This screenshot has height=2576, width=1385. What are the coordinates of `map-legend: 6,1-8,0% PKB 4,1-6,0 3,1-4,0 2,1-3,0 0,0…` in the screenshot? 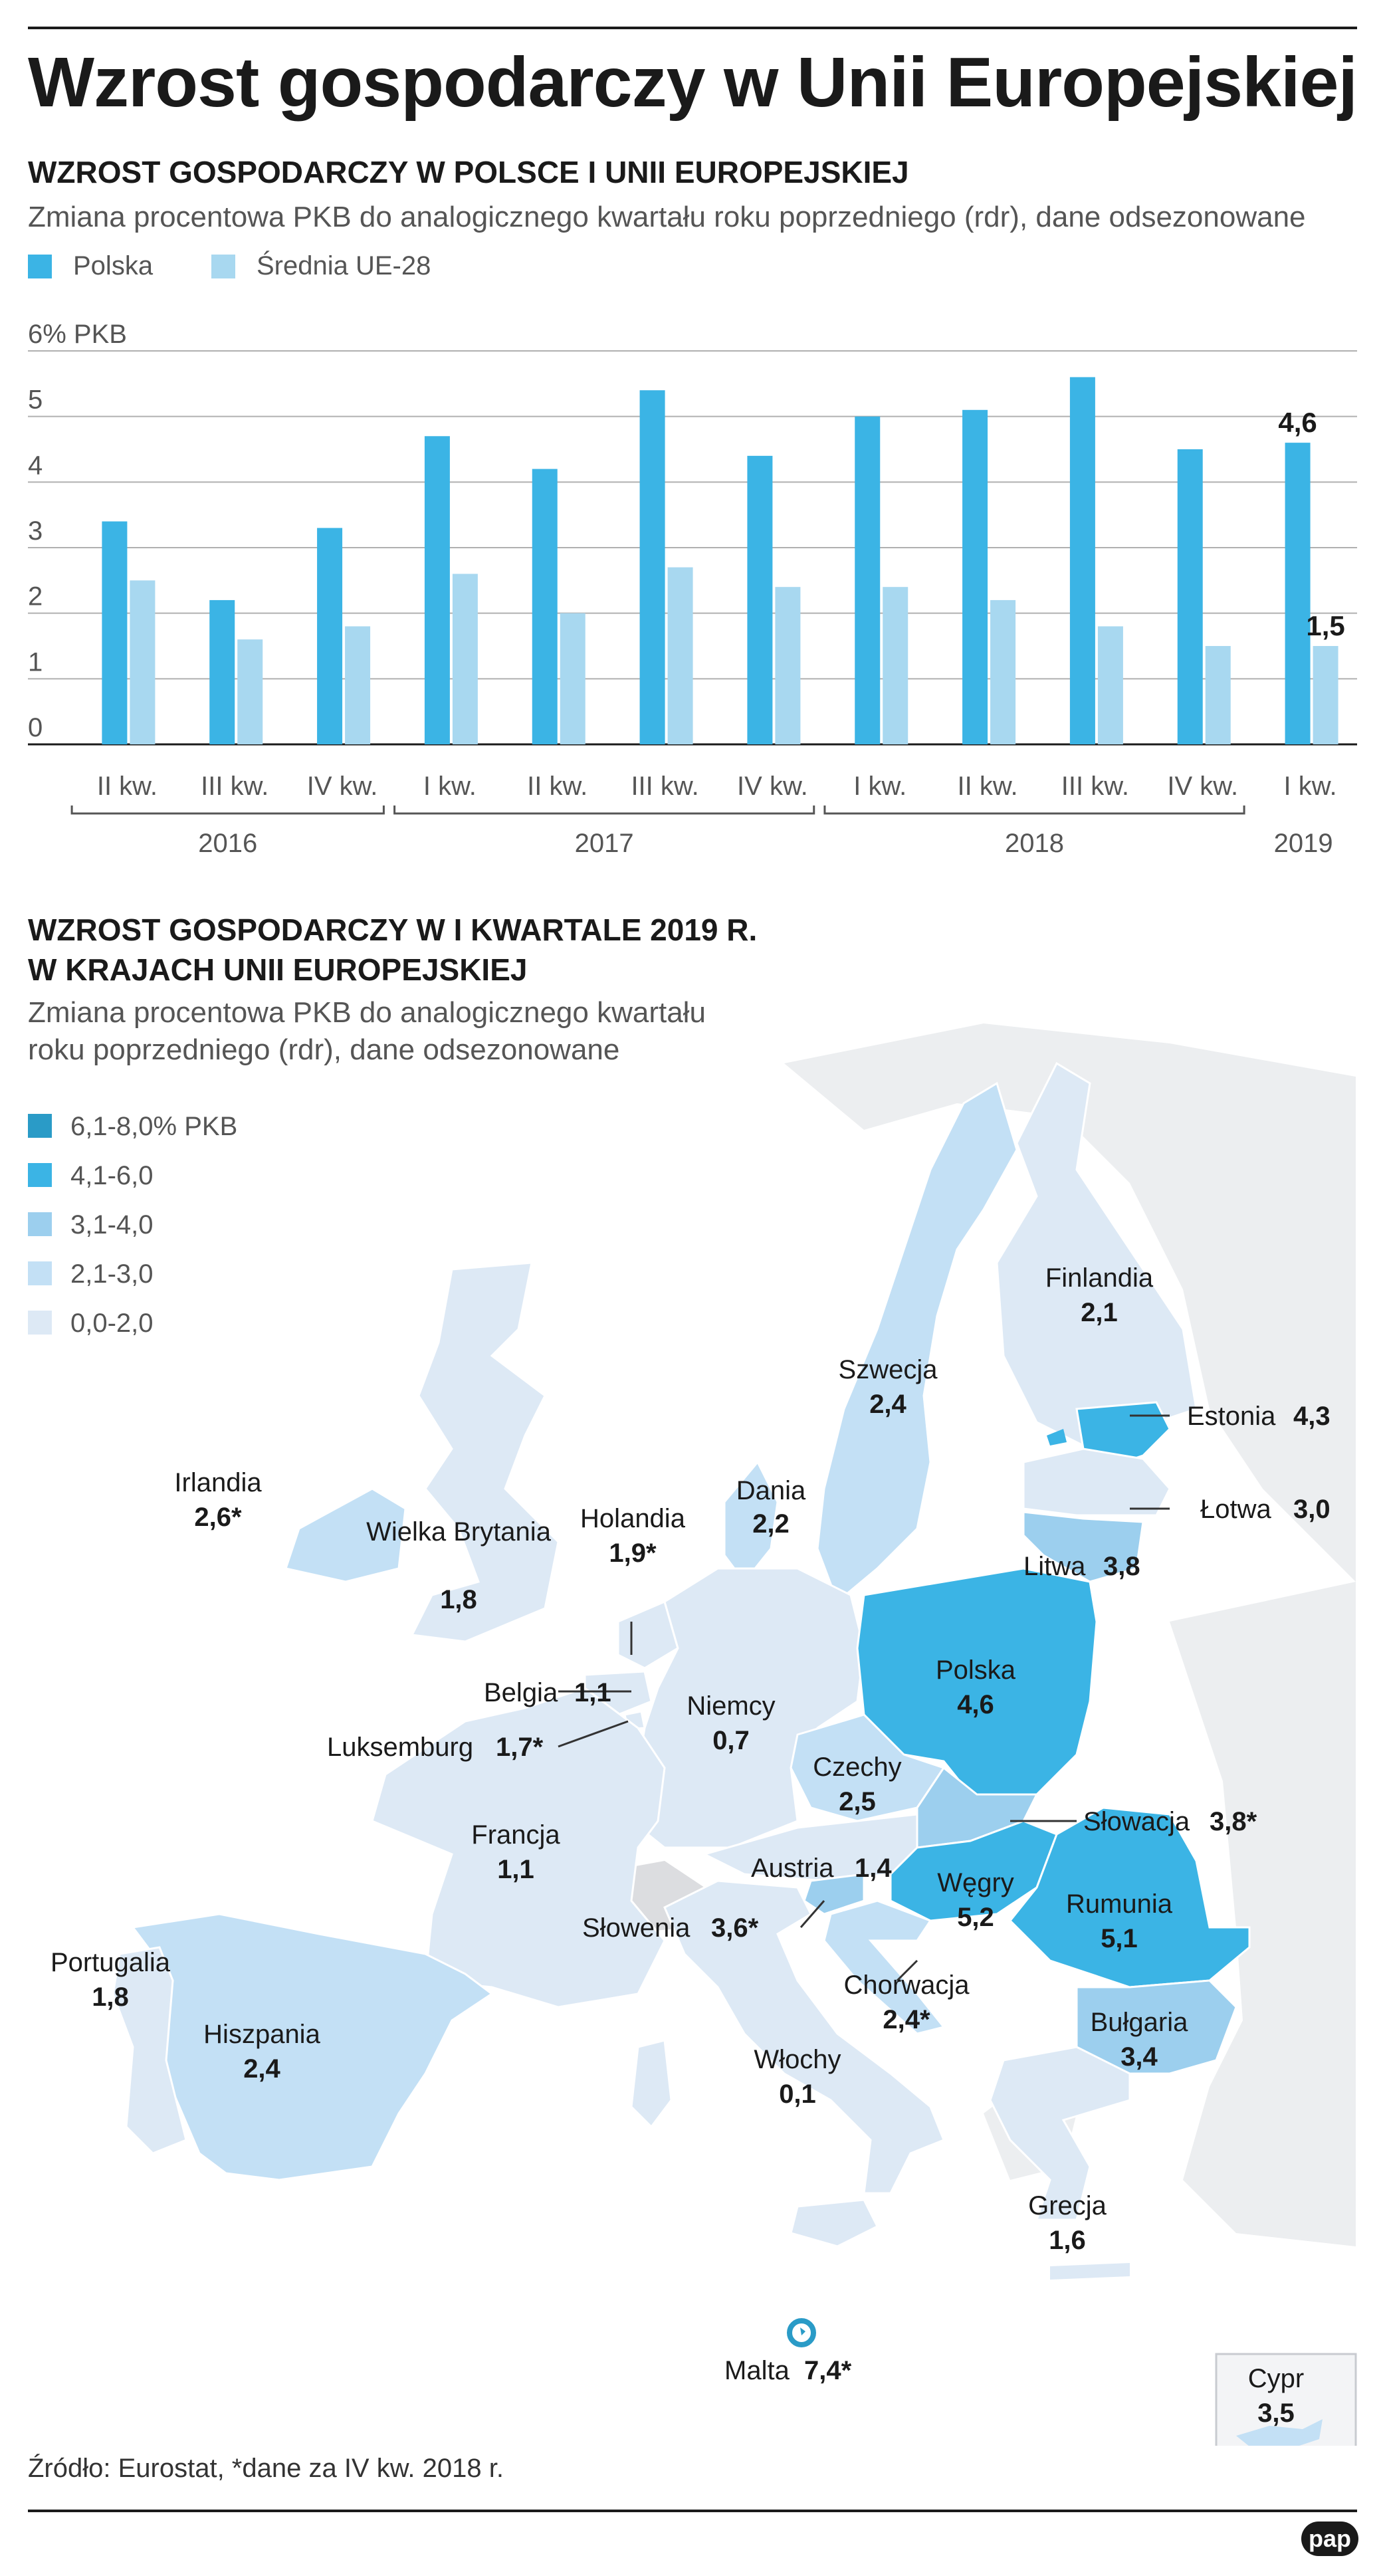 It's located at (132, 1225).